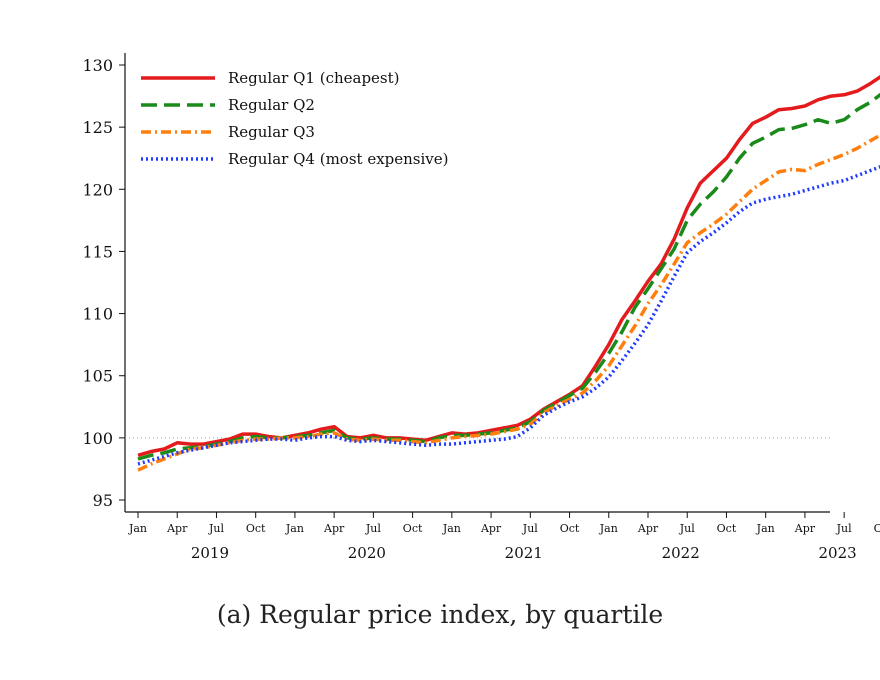 Image resolution: width=880 pixels, height=680 pixels. Describe the element at coordinates (97, 189) in the screenshot. I see `y-tick-label: 120` at that location.